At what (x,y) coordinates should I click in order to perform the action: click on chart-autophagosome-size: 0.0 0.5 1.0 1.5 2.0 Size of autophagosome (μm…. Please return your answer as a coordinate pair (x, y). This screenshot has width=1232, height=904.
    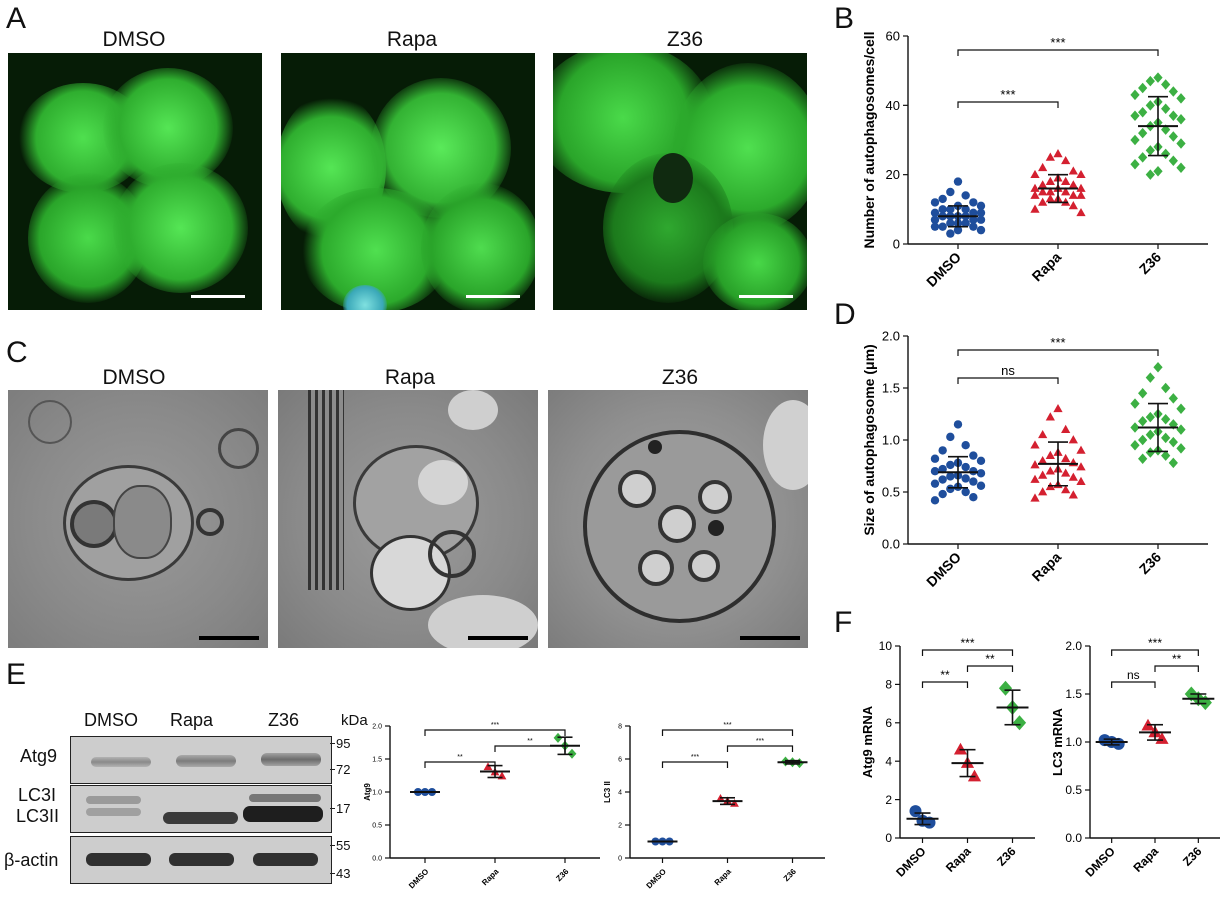
    Looking at the image, I should click on (1034, 459).